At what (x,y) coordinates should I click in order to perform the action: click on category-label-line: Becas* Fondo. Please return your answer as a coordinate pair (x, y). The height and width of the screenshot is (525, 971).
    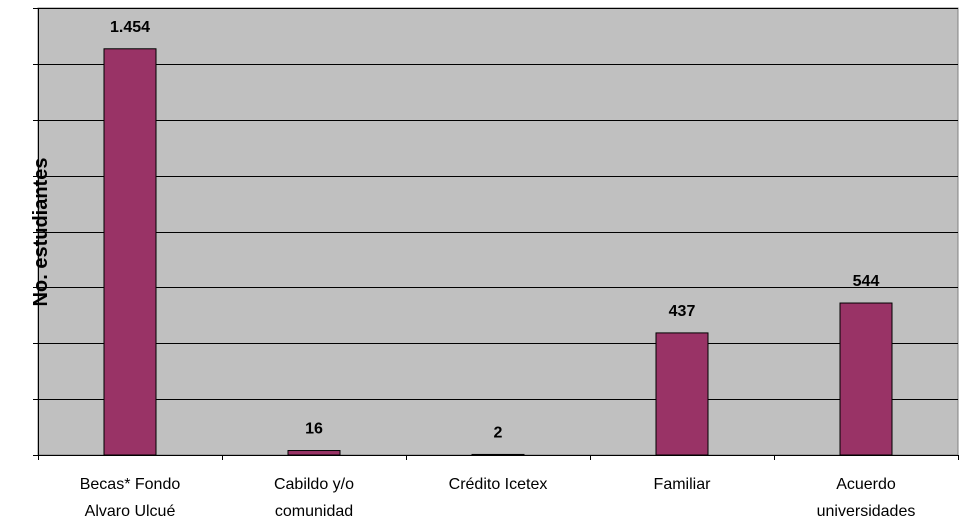
    Looking at the image, I should click on (130, 484).